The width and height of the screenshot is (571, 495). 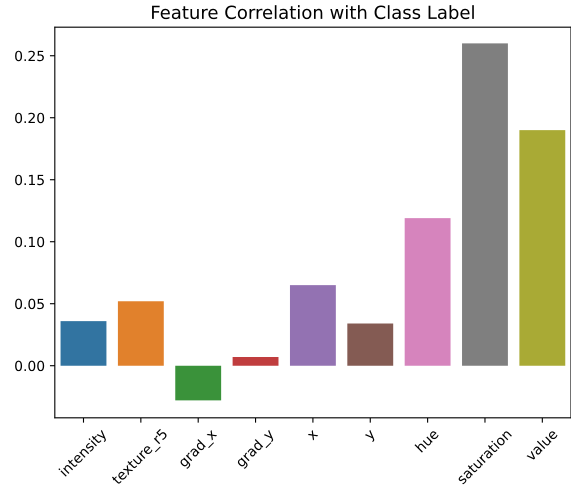 I want to click on y-tick-label: 0.10, so click(x=29, y=242).